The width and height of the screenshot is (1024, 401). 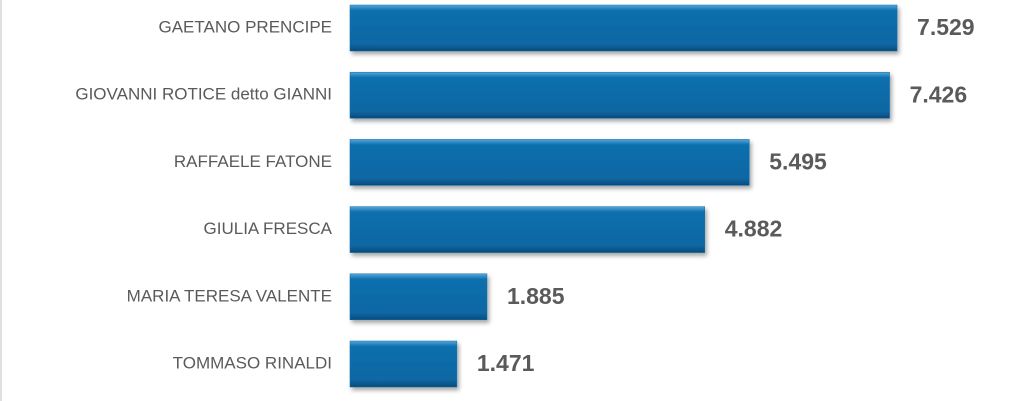 What do you see at coordinates (246, 26) in the screenshot?
I see `category-label: GAETANO PRENCIPE` at bounding box center [246, 26].